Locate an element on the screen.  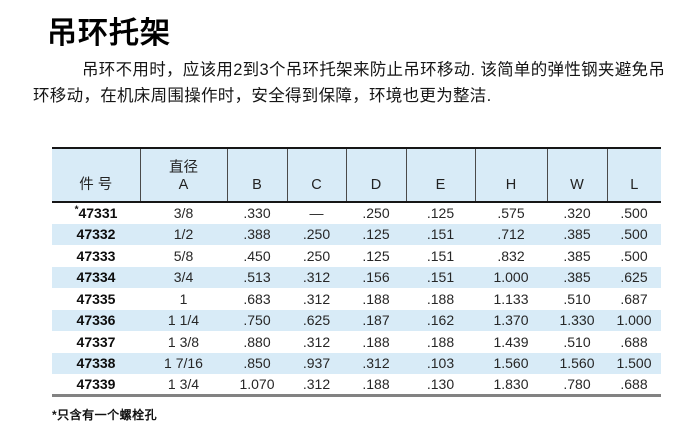
column-header-w: W is located at coordinates (576, 175).